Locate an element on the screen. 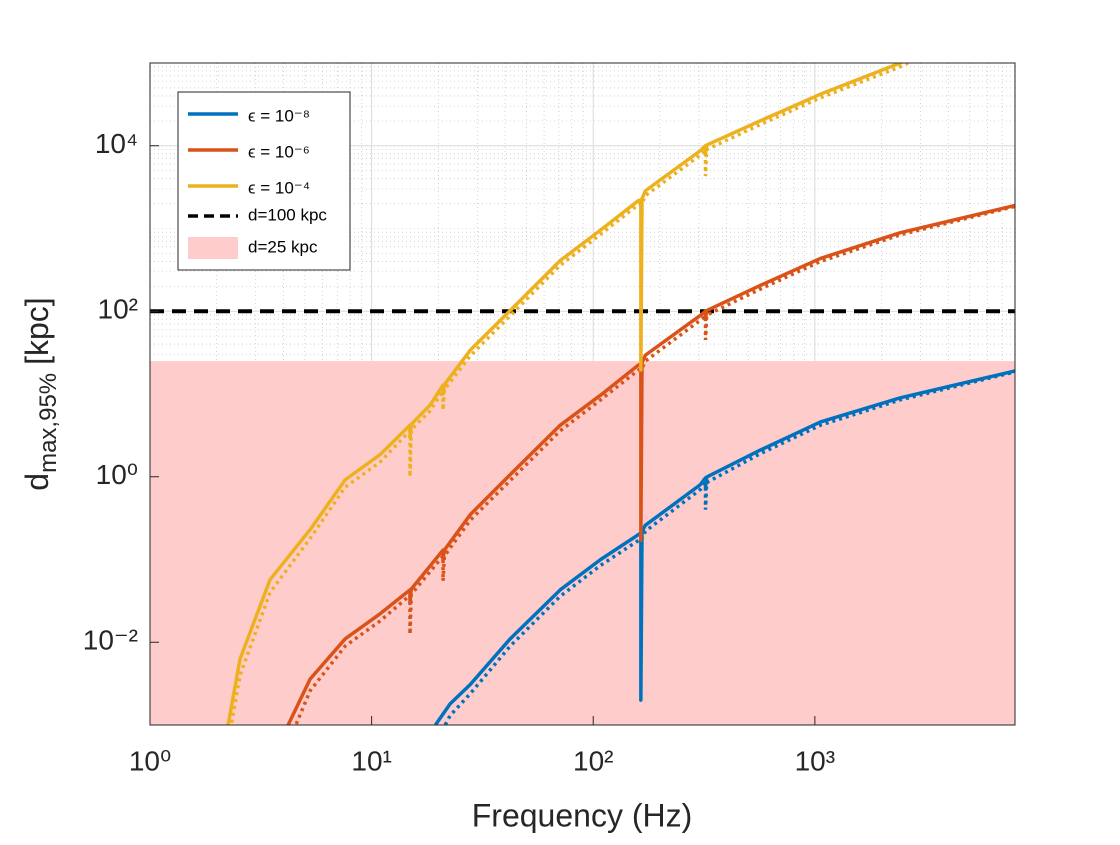 This screenshot has width=1120, height=845. y-tick-label: 10² is located at coordinates (118, 309).